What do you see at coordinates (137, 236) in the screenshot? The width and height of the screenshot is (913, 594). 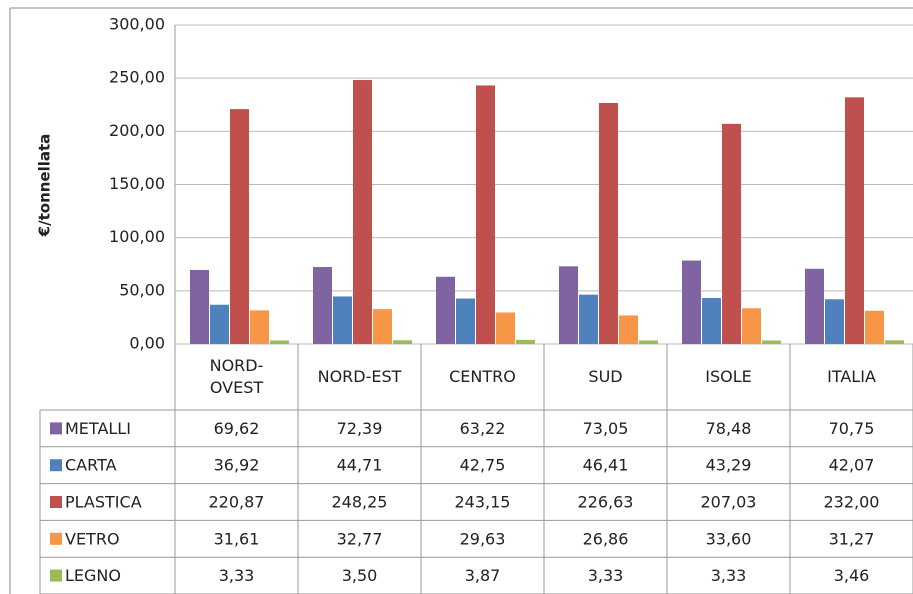 I see `y-tick-label: 100,00` at bounding box center [137, 236].